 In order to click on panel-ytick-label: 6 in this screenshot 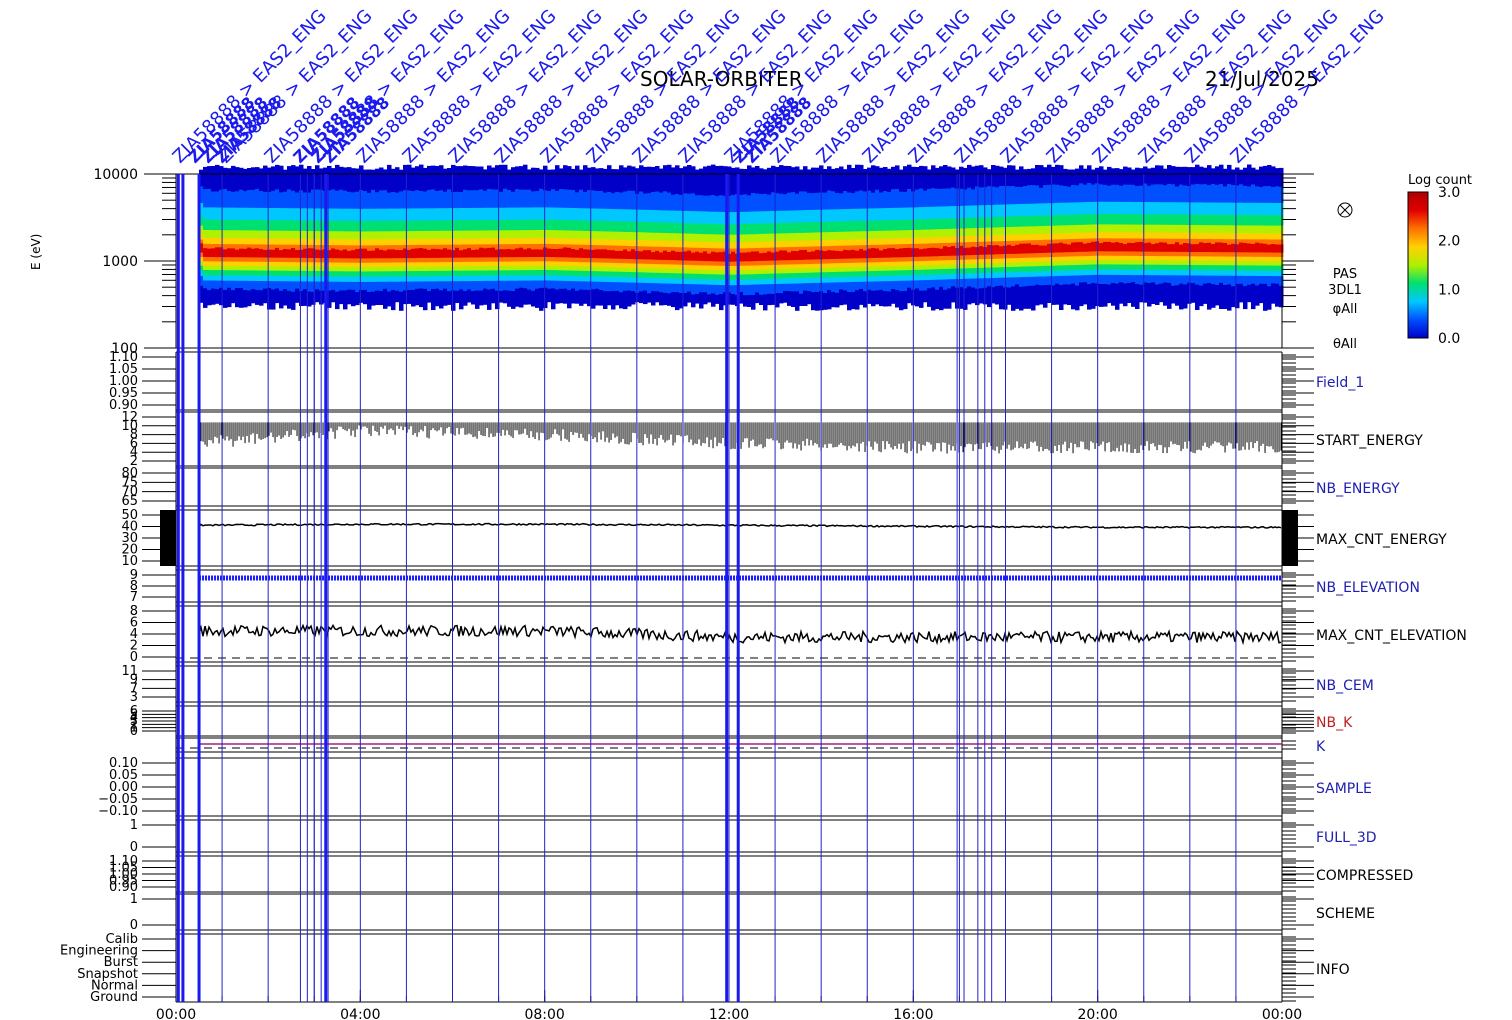, I will do `click(134, 623)`.